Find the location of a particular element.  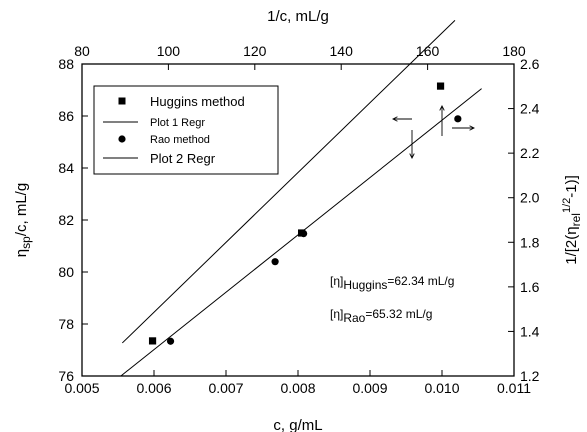

annotation-rao-bracket: [η] is located at coordinates (336, 314).